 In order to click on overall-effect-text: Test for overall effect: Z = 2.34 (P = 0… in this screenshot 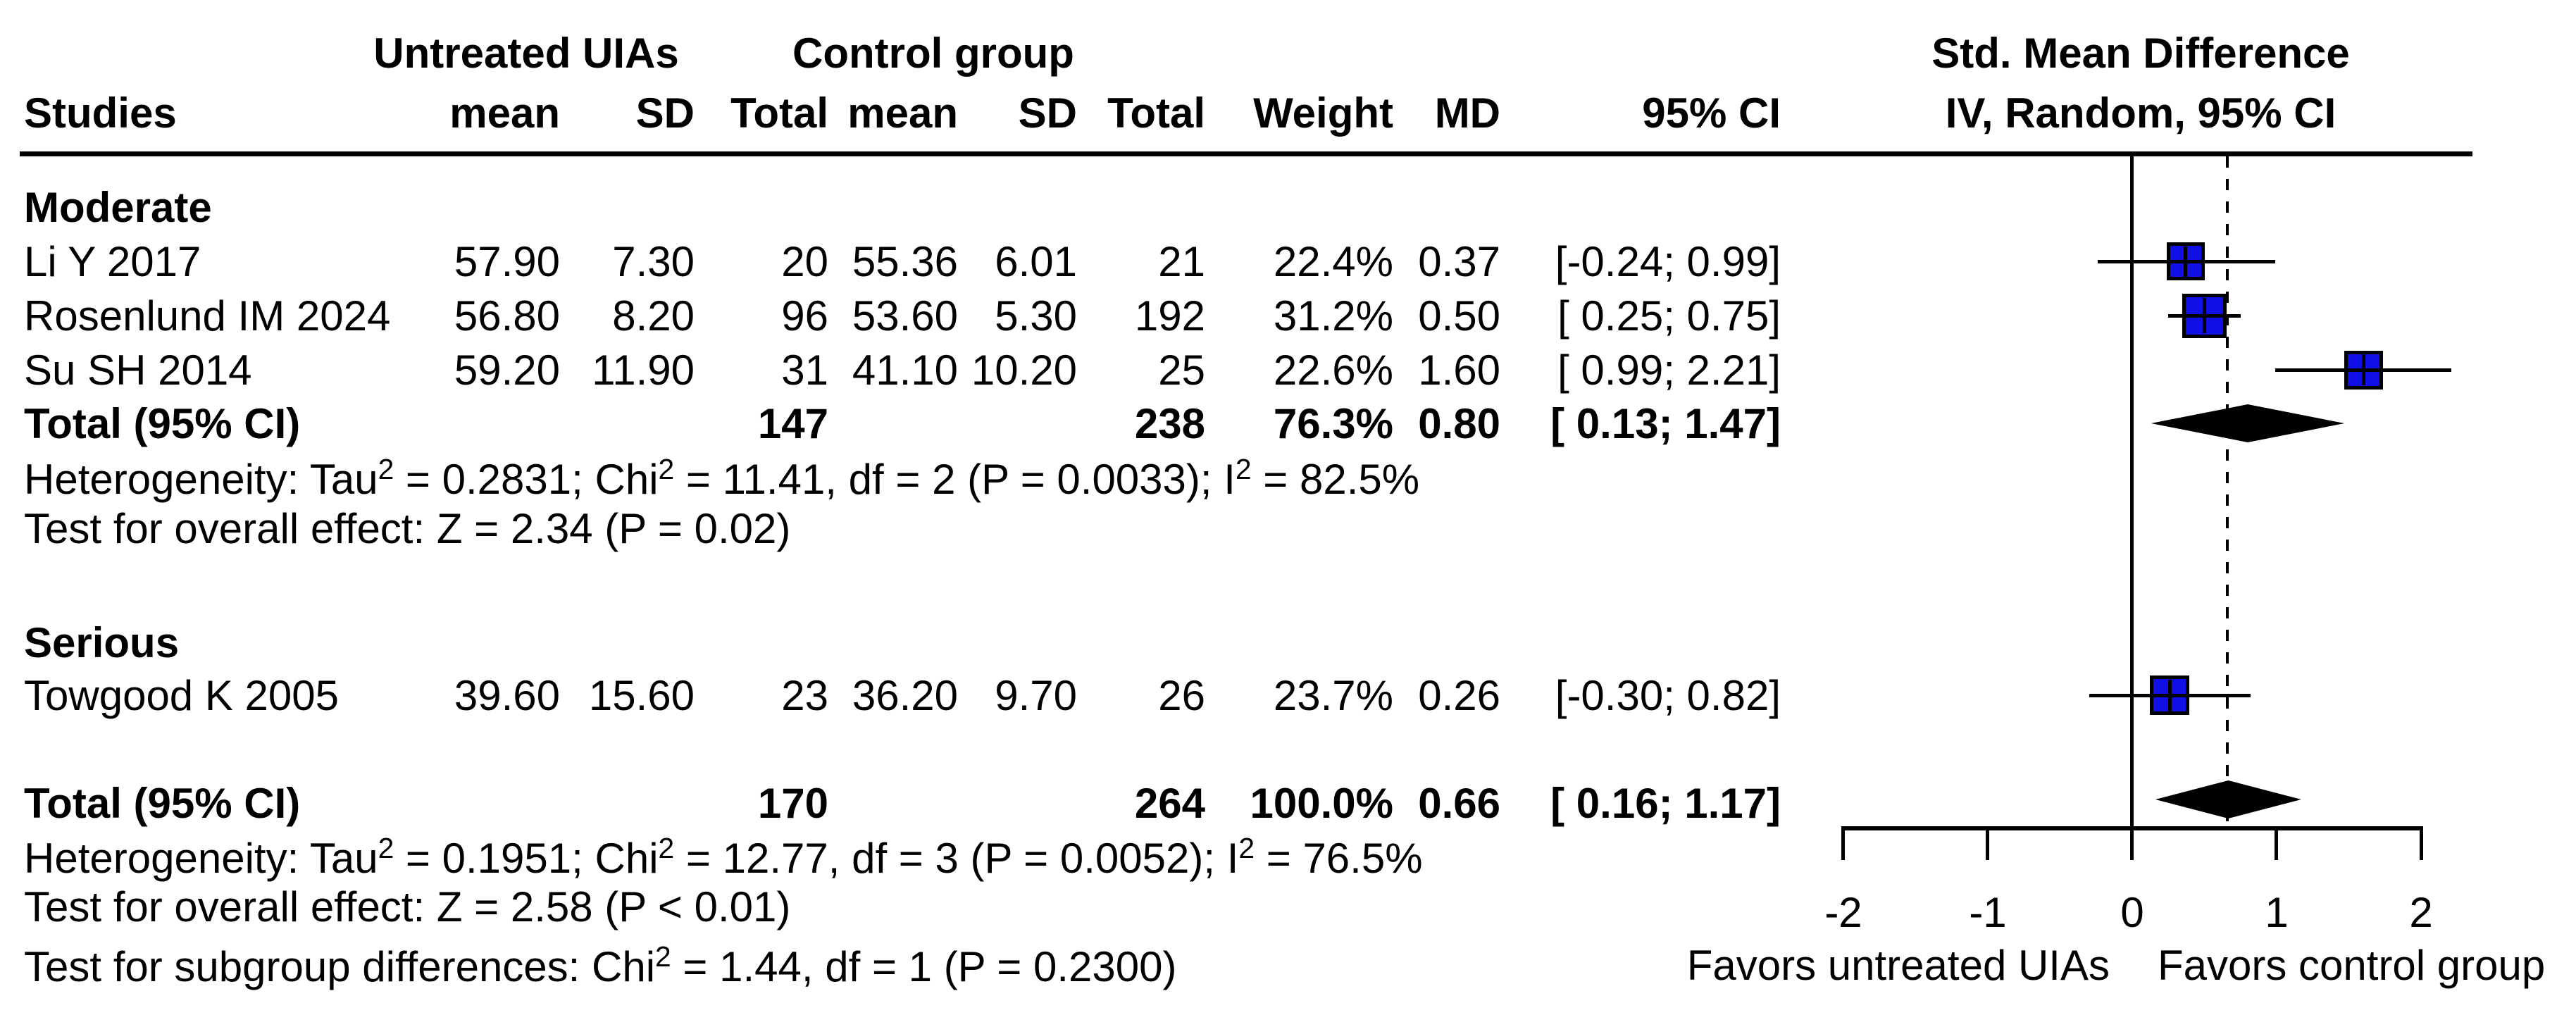, I will do `click(407, 528)`.